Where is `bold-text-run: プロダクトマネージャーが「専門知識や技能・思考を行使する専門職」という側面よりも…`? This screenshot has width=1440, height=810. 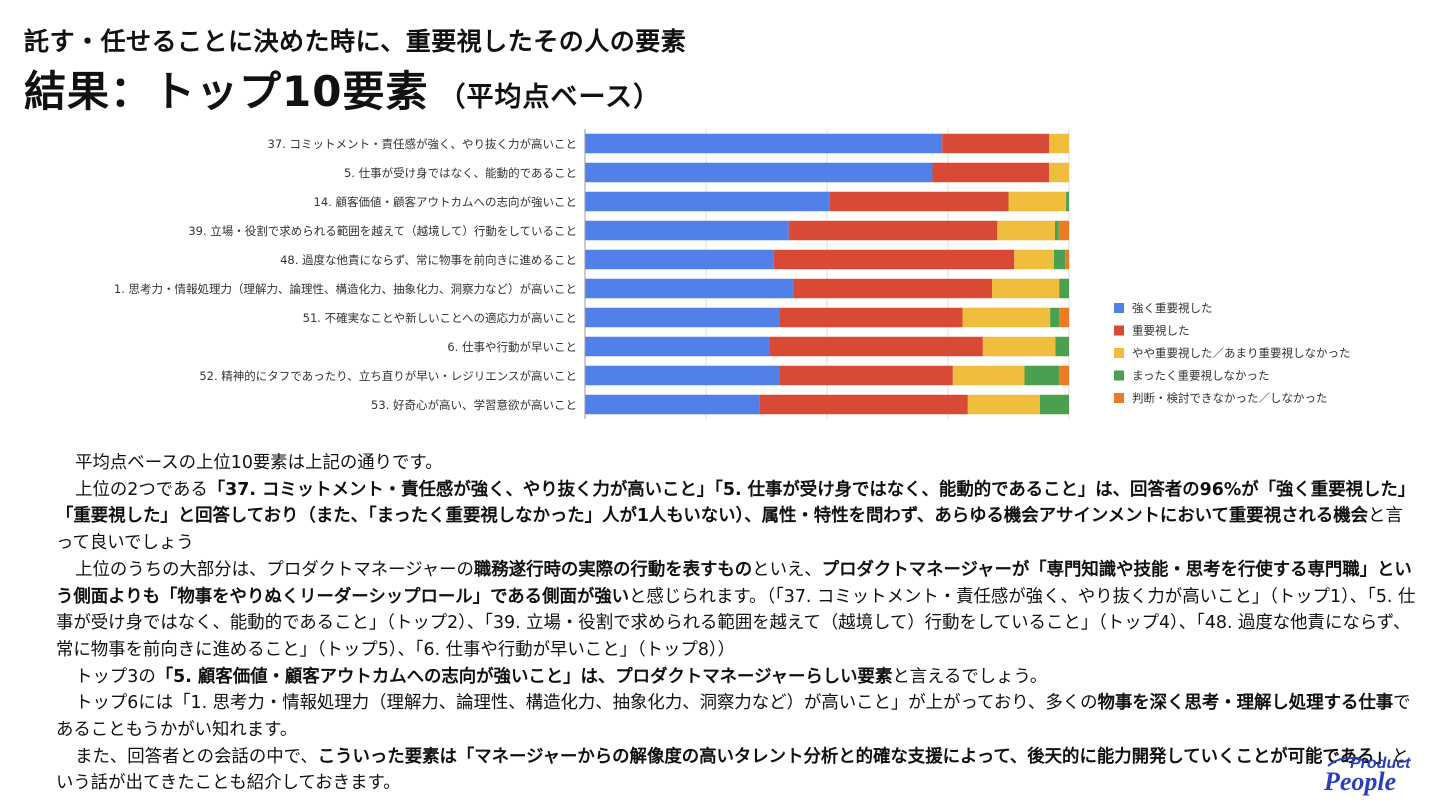
bold-text-run: プロダクトマネージャーが「専門知識や技能・思考を行使する専門職」という側面よりも… is located at coordinates (734, 583).